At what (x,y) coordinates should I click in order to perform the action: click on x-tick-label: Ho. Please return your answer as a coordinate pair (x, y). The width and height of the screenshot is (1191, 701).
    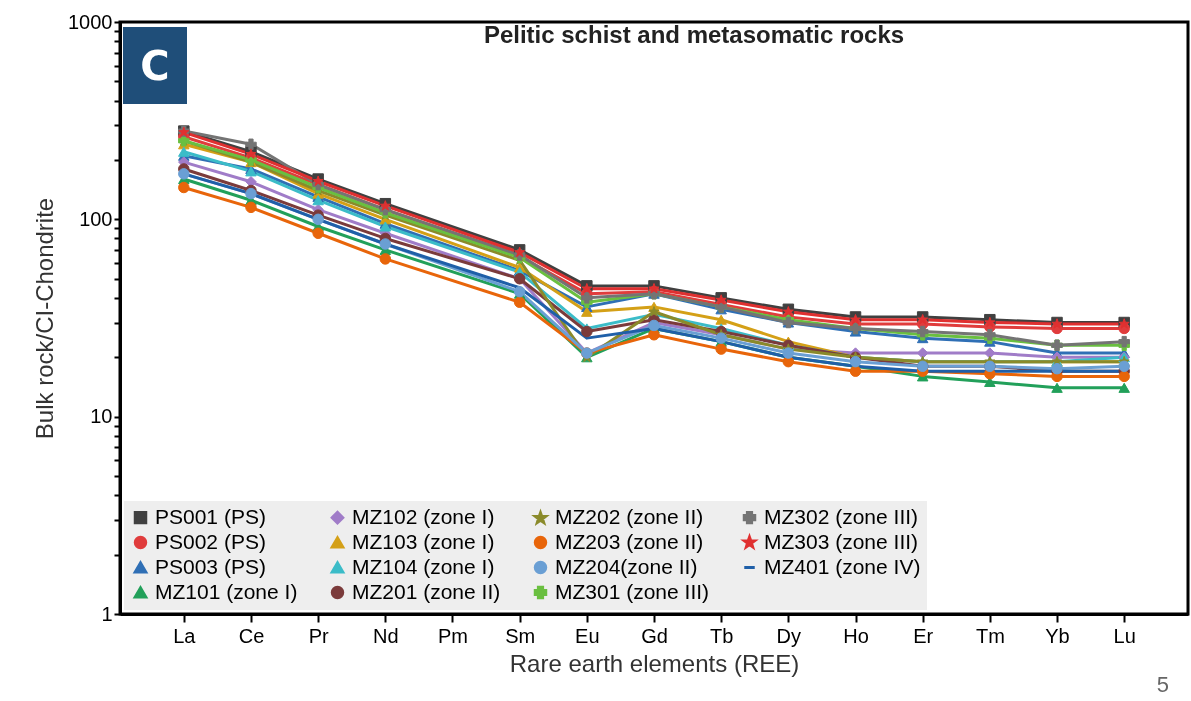
    Looking at the image, I should click on (856, 635).